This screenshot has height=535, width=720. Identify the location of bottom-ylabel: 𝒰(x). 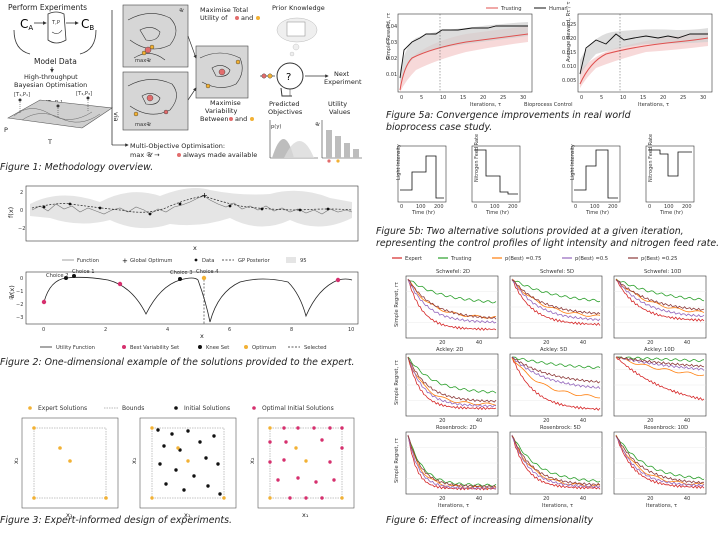
(12, 292).